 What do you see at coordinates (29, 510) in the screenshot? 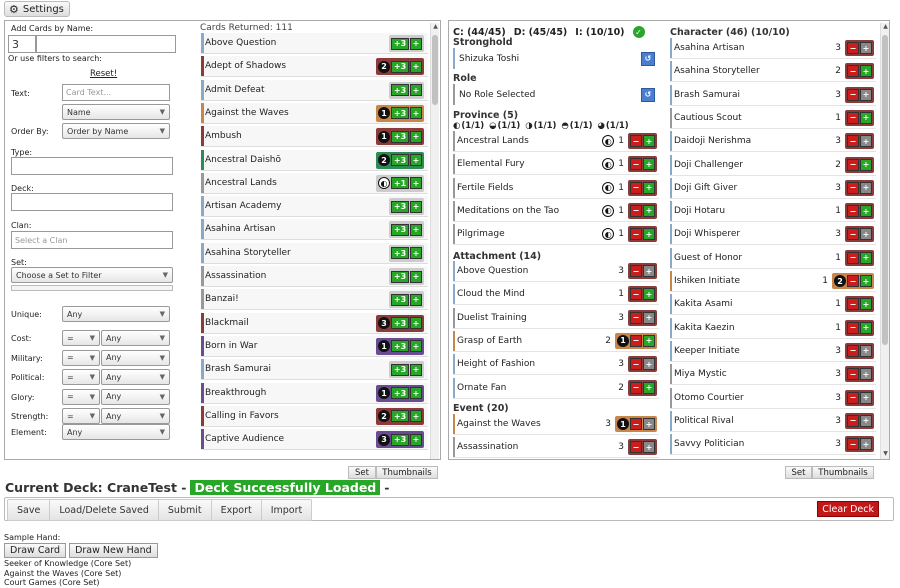
I see `save-button: Save` at bounding box center [29, 510].